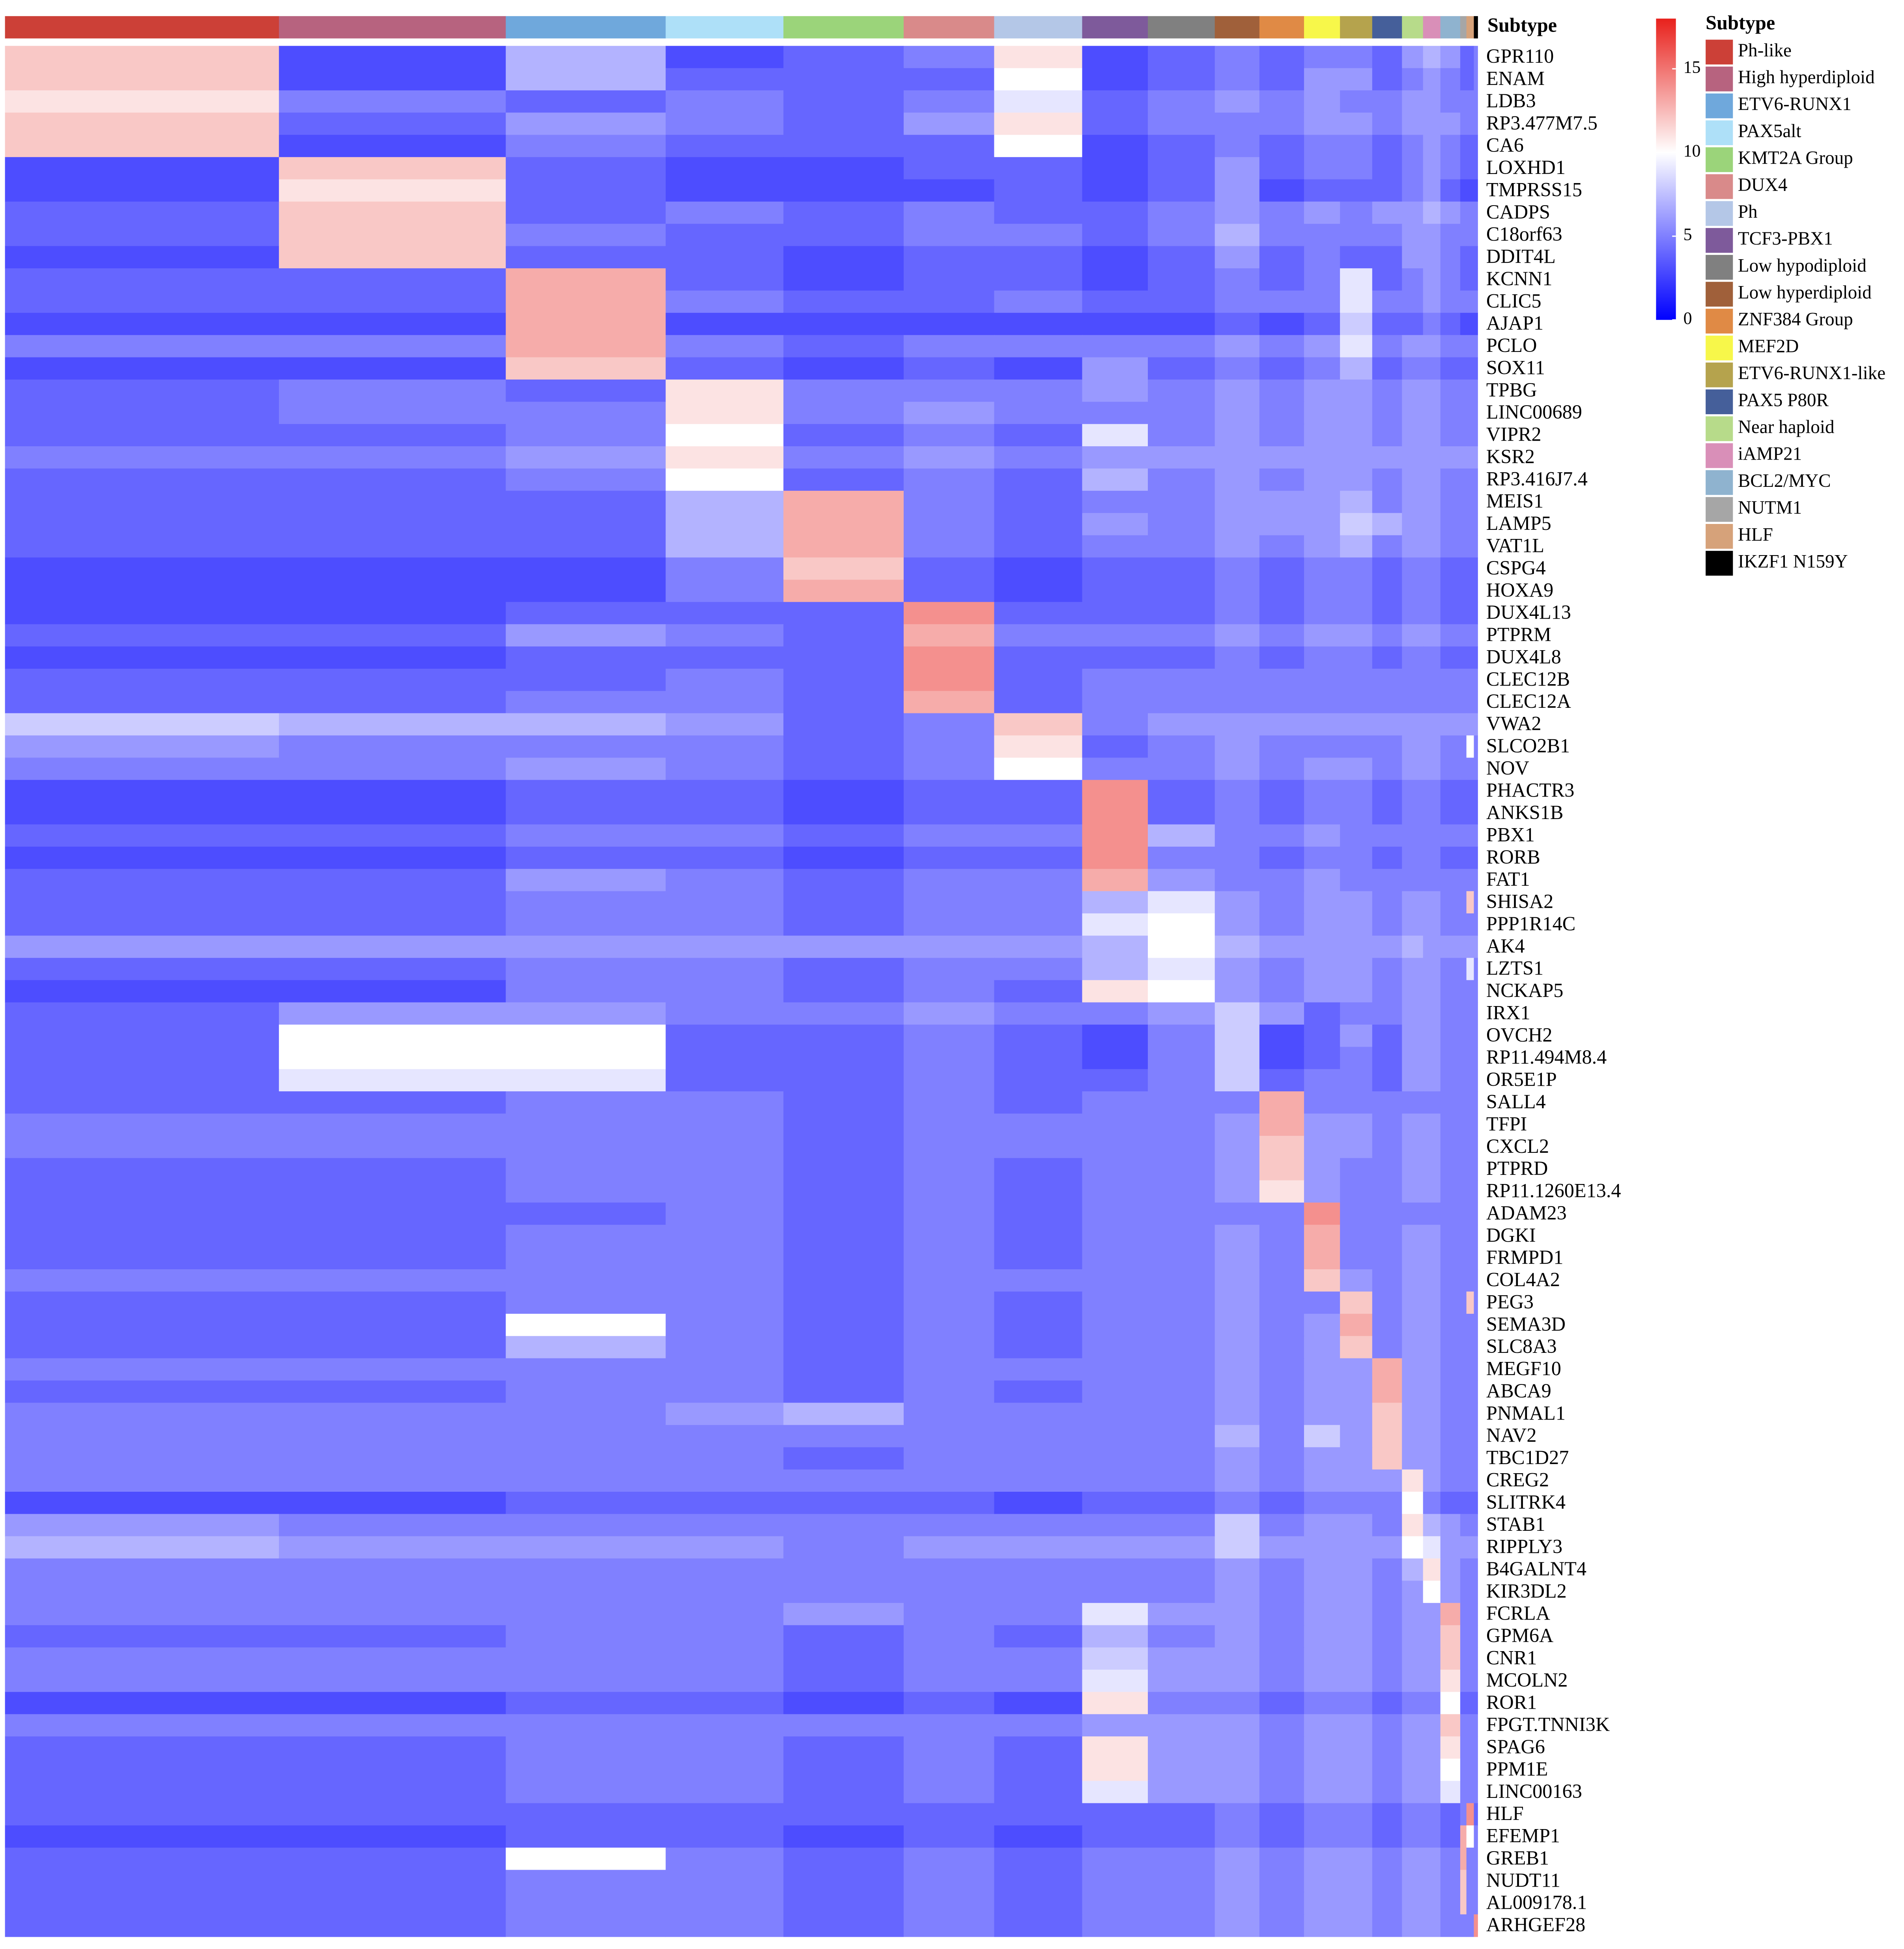 The height and width of the screenshot is (1949, 1904). I want to click on row-label: SLC8A3, so click(1522, 1346).